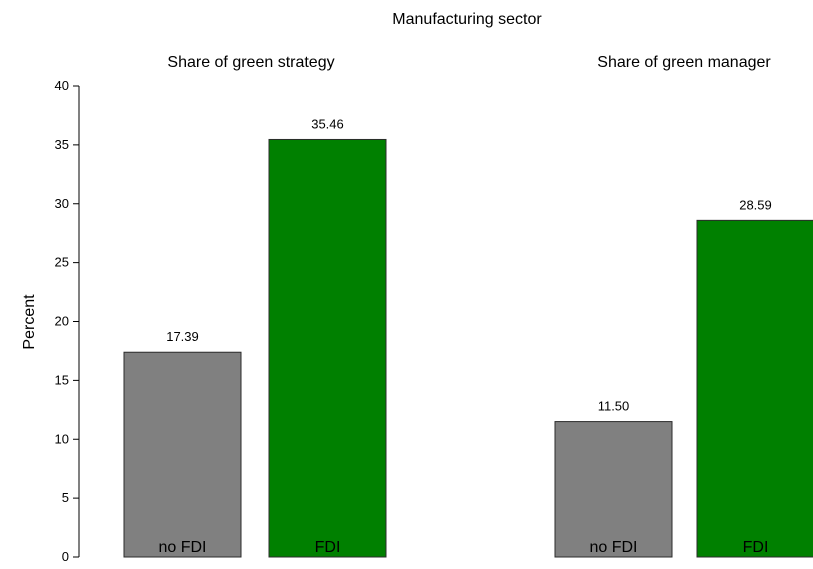 The width and height of the screenshot is (813, 569). I want to click on y-tick-label: 35, so click(62, 144).